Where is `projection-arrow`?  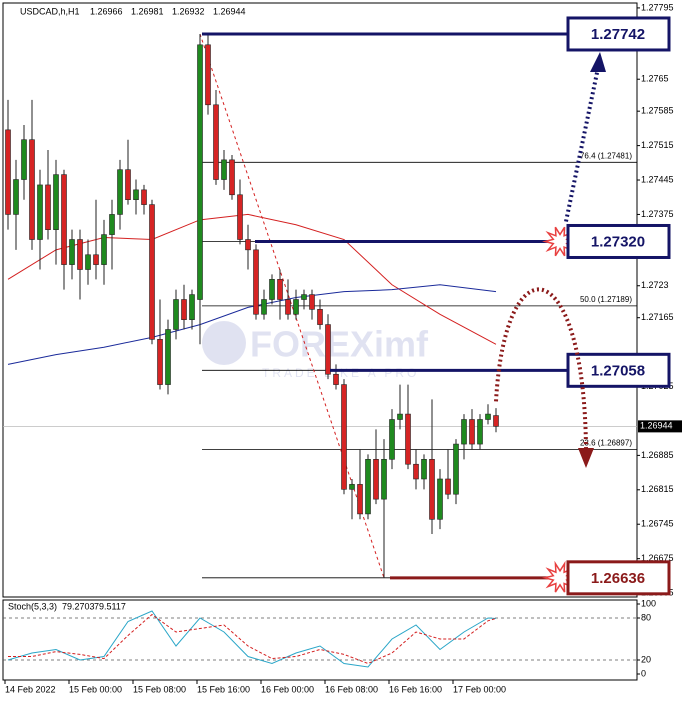 projection-arrow is located at coordinates (582, 144).